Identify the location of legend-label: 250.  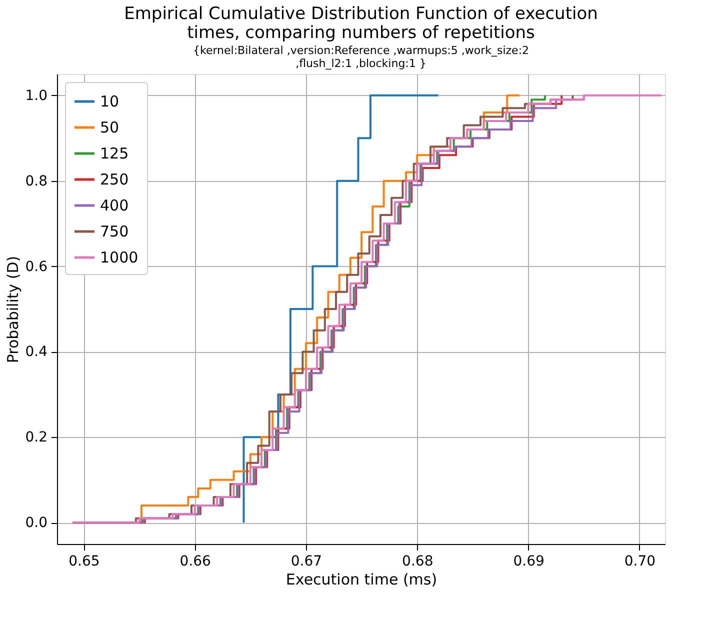
(114, 179).